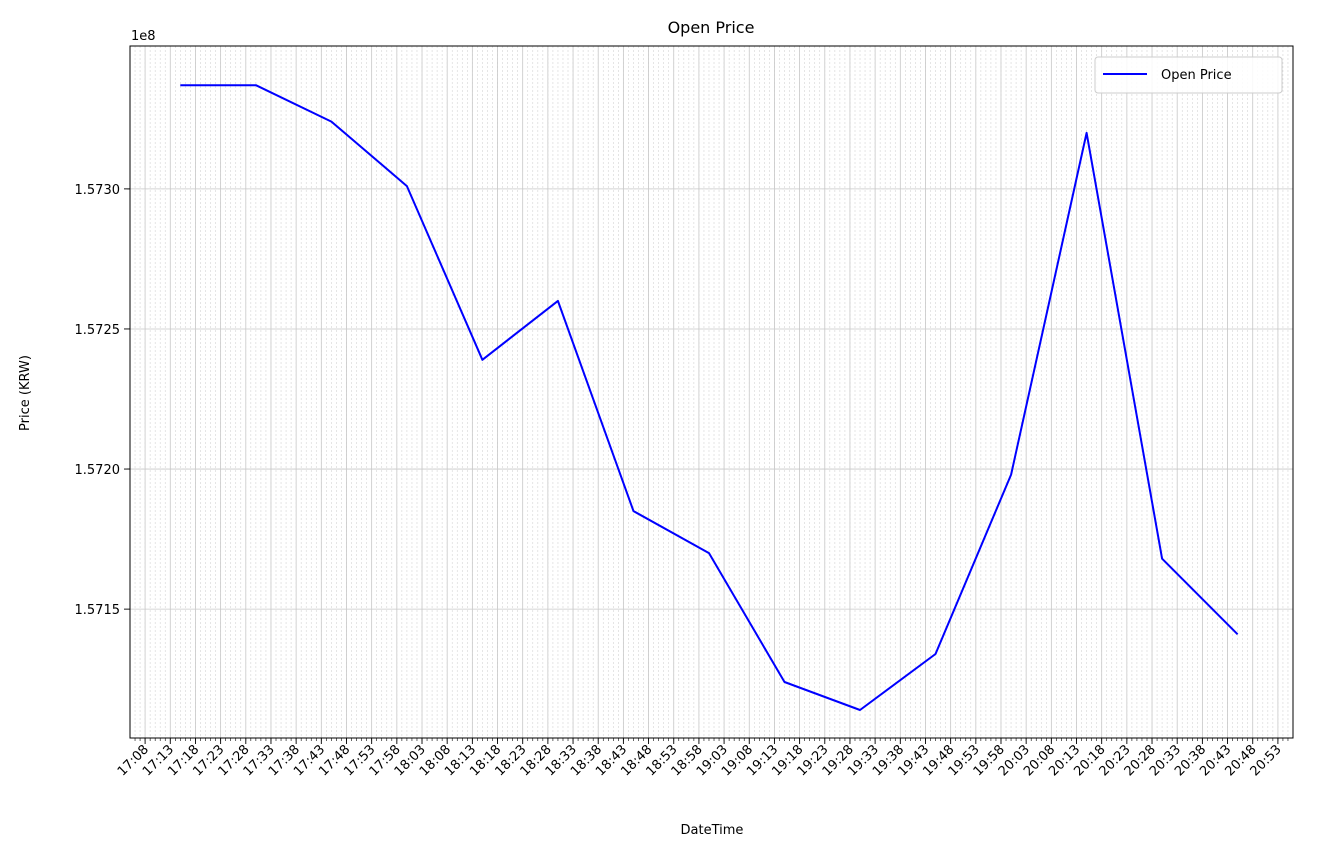  What do you see at coordinates (25, 393) in the screenshot?
I see `y-axis-label: Price (KRW)` at bounding box center [25, 393].